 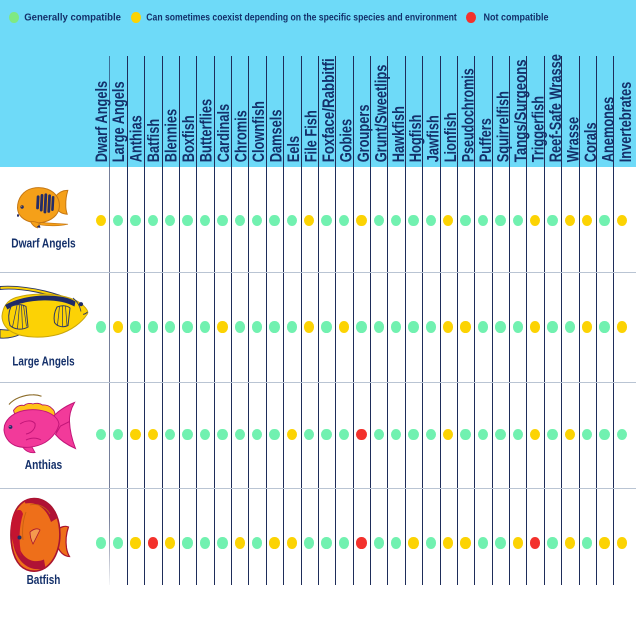 What do you see at coordinates (223, 133) in the screenshot?
I see `svg-text: Cardinals` at bounding box center [223, 133].